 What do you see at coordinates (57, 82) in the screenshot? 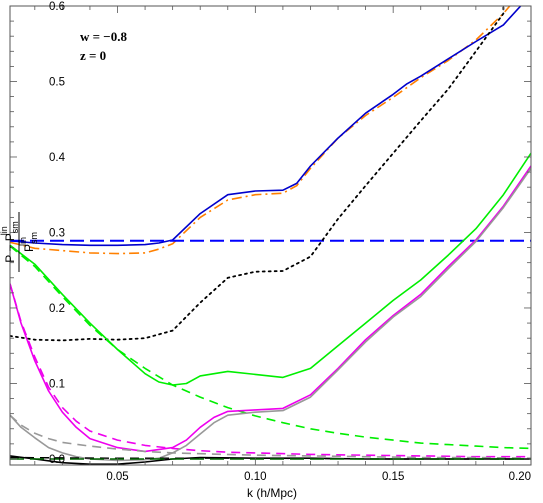
I see `y-tick-label: 0.5` at bounding box center [57, 82].